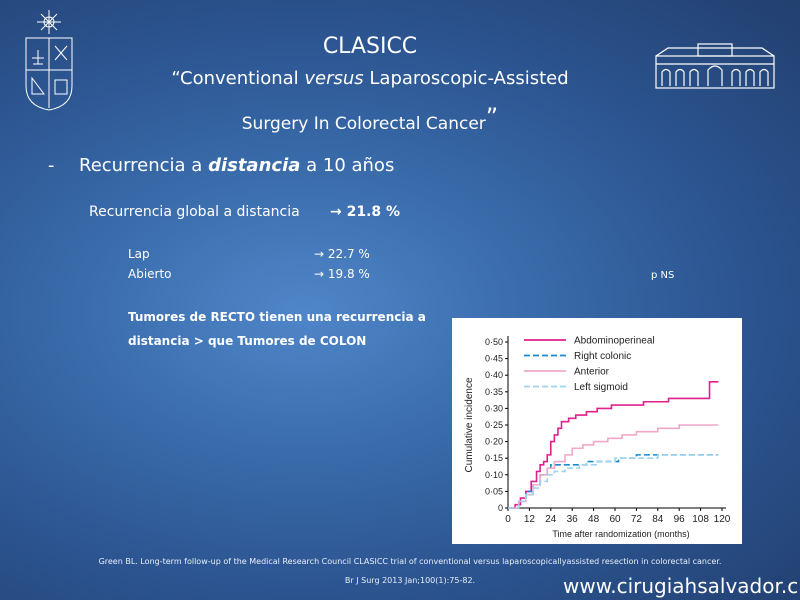  I want to click on abierto-label: Abierto, so click(150, 274).